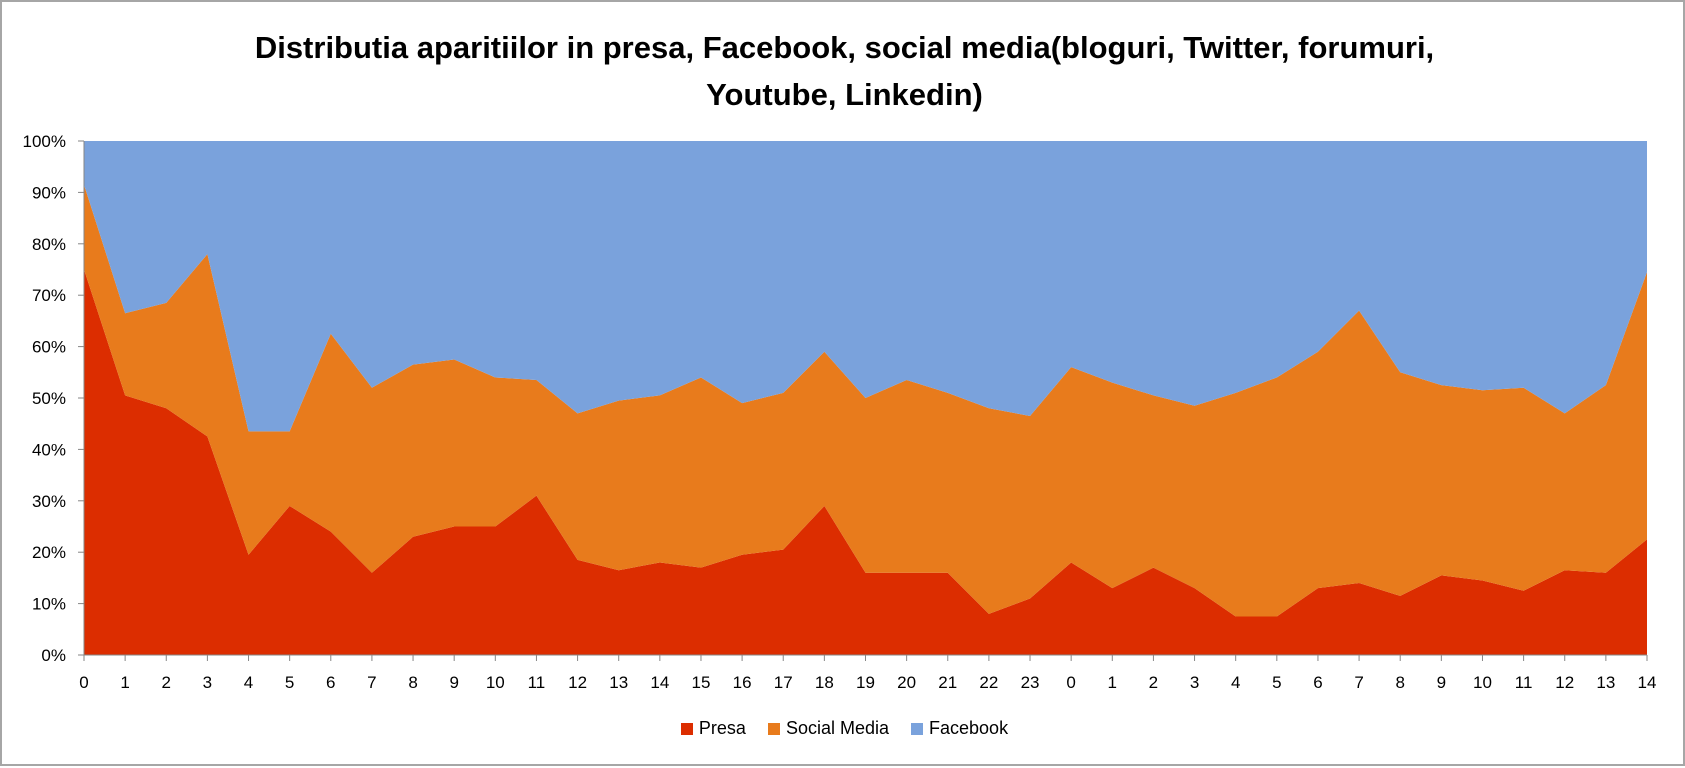 The image size is (1685, 768). I want to click on y-tick-label: 80%, so click(49, 244).